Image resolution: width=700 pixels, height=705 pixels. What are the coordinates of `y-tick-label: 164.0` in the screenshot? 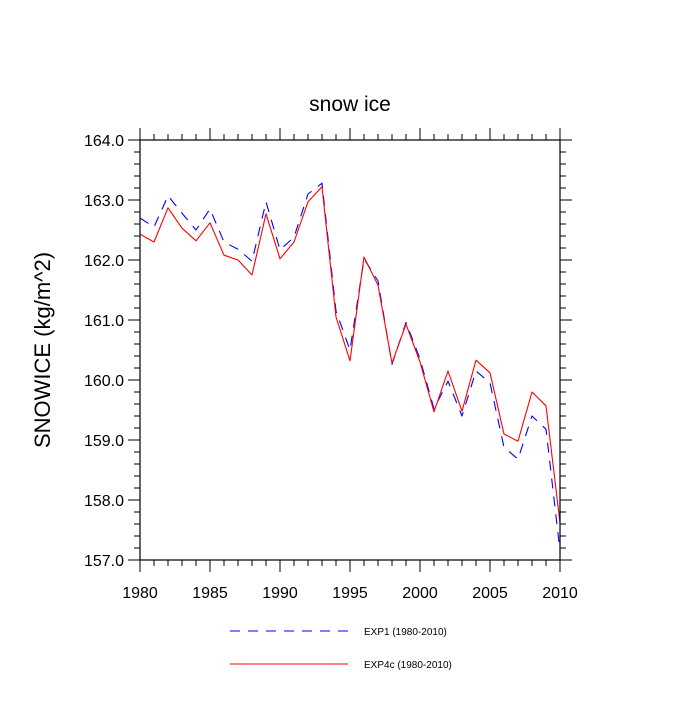 It's located at (104, 141).